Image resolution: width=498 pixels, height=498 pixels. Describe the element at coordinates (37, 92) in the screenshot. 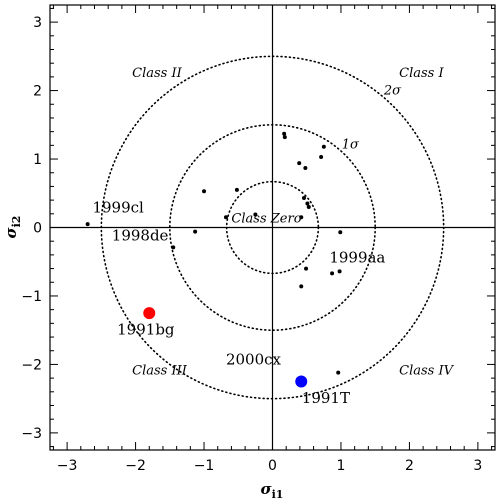

I see `y-tick-label: 2` at that location.